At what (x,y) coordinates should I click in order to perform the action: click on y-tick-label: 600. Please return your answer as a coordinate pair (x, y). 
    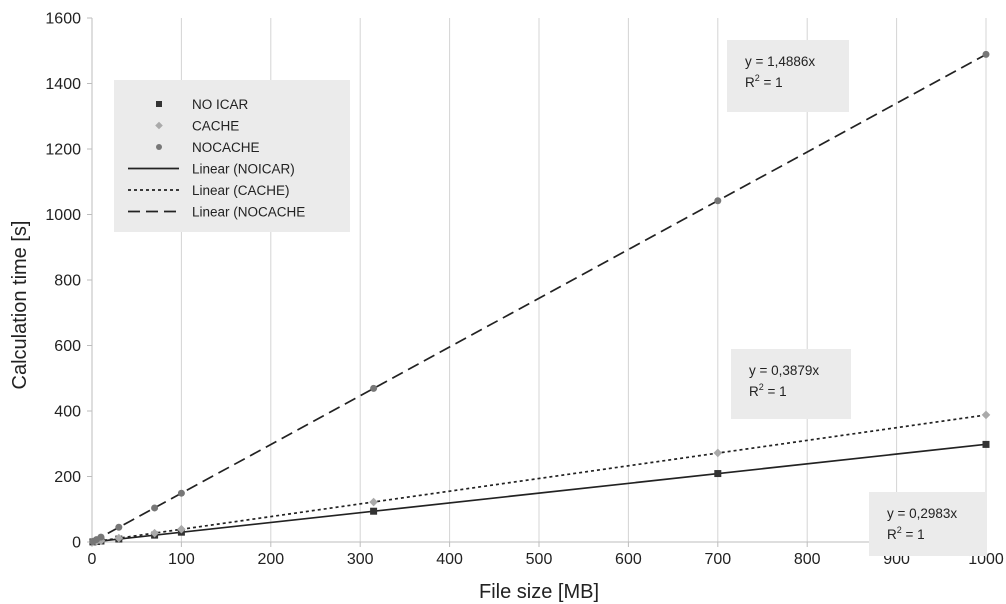
    Looking at the image, I should click on (67, 346).